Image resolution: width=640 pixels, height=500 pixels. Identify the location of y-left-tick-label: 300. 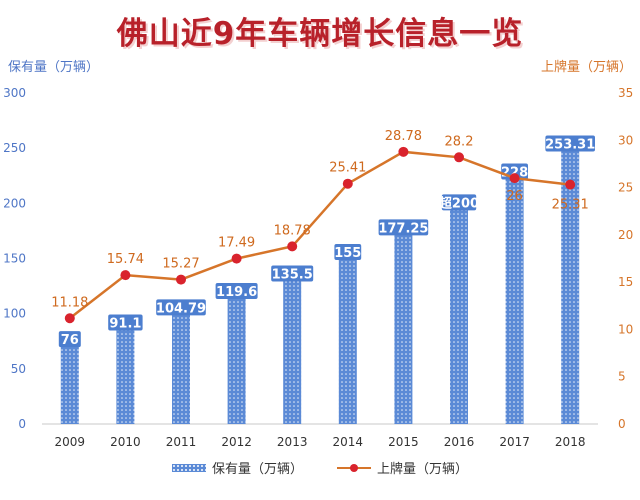
(14, 93).